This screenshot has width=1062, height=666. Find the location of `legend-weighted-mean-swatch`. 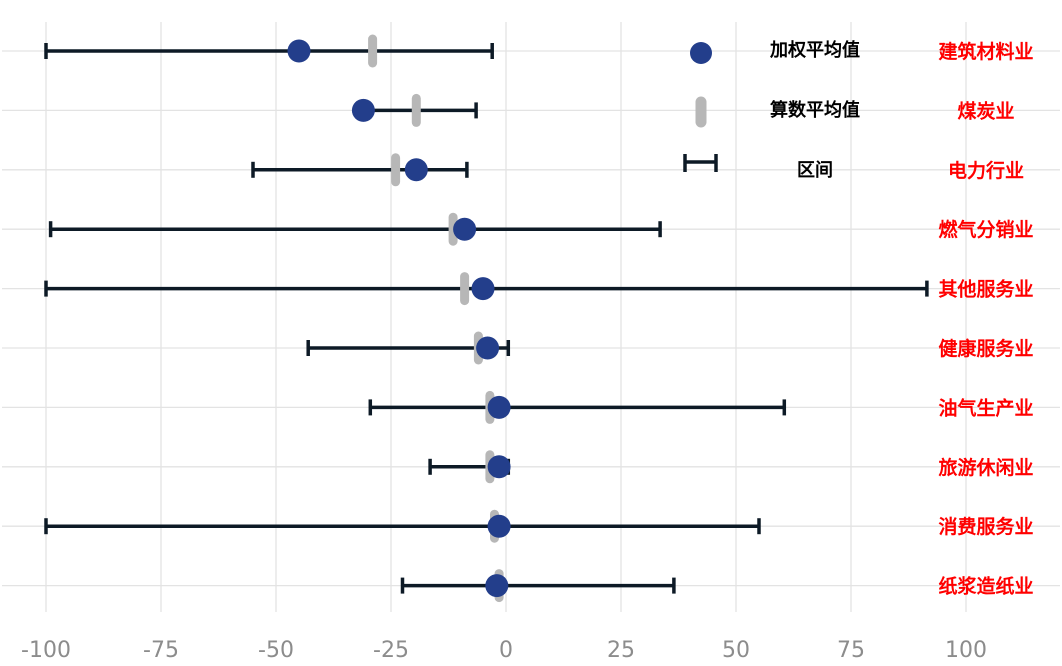

legend-weighted-mean-swatch is located at coordinates (701, 53).